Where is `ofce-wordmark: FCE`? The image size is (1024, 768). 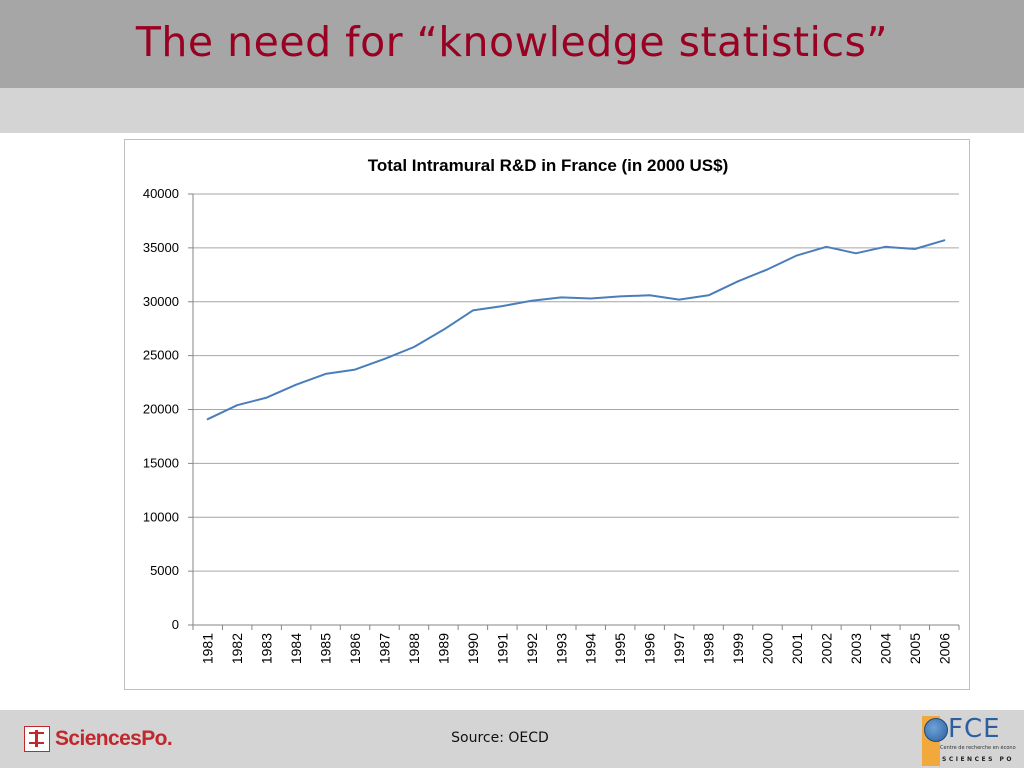 ofce-wordmark: FCE is located at coordinates (974, 729).